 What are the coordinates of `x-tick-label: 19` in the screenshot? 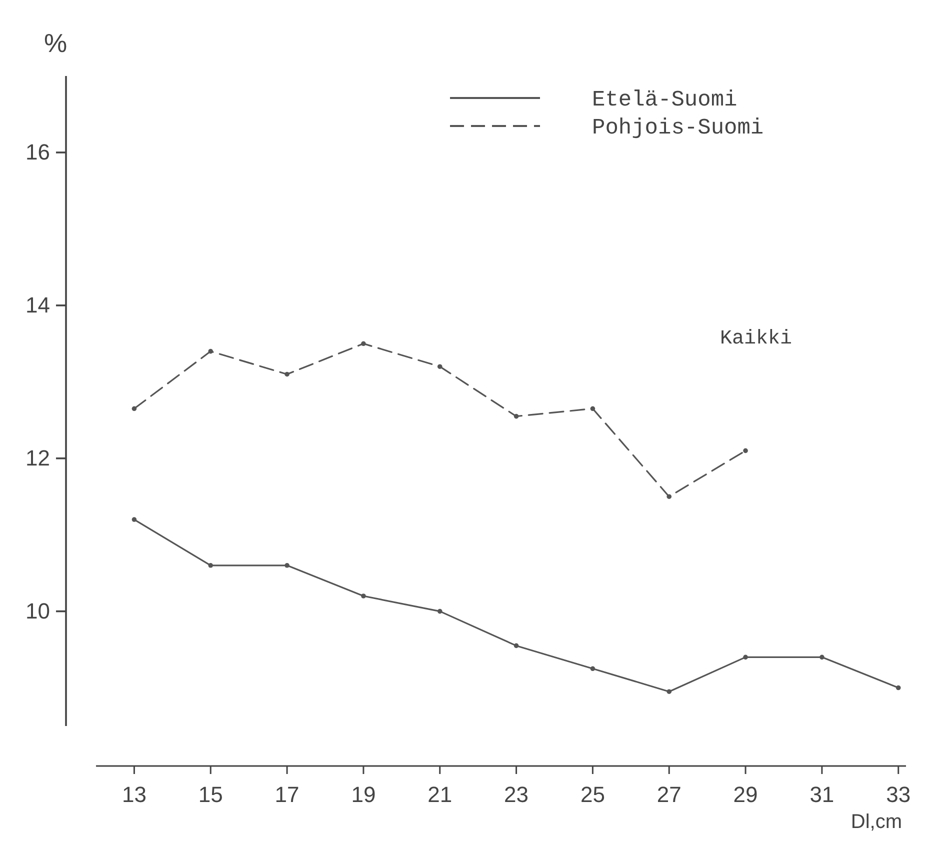 It's located at (363, 794).